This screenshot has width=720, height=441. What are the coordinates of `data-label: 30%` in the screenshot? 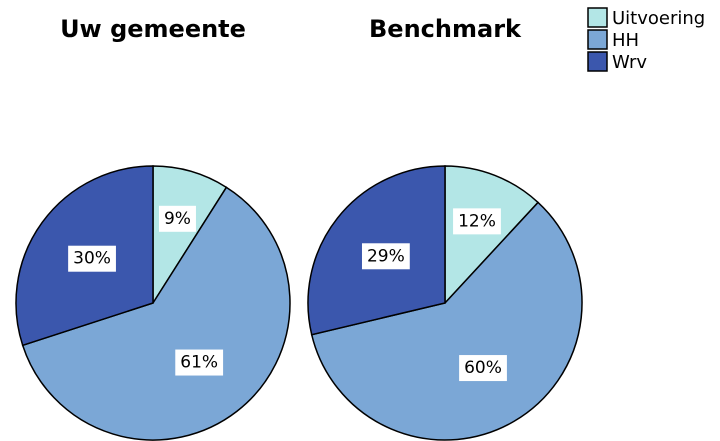 It's located at (92, 259).